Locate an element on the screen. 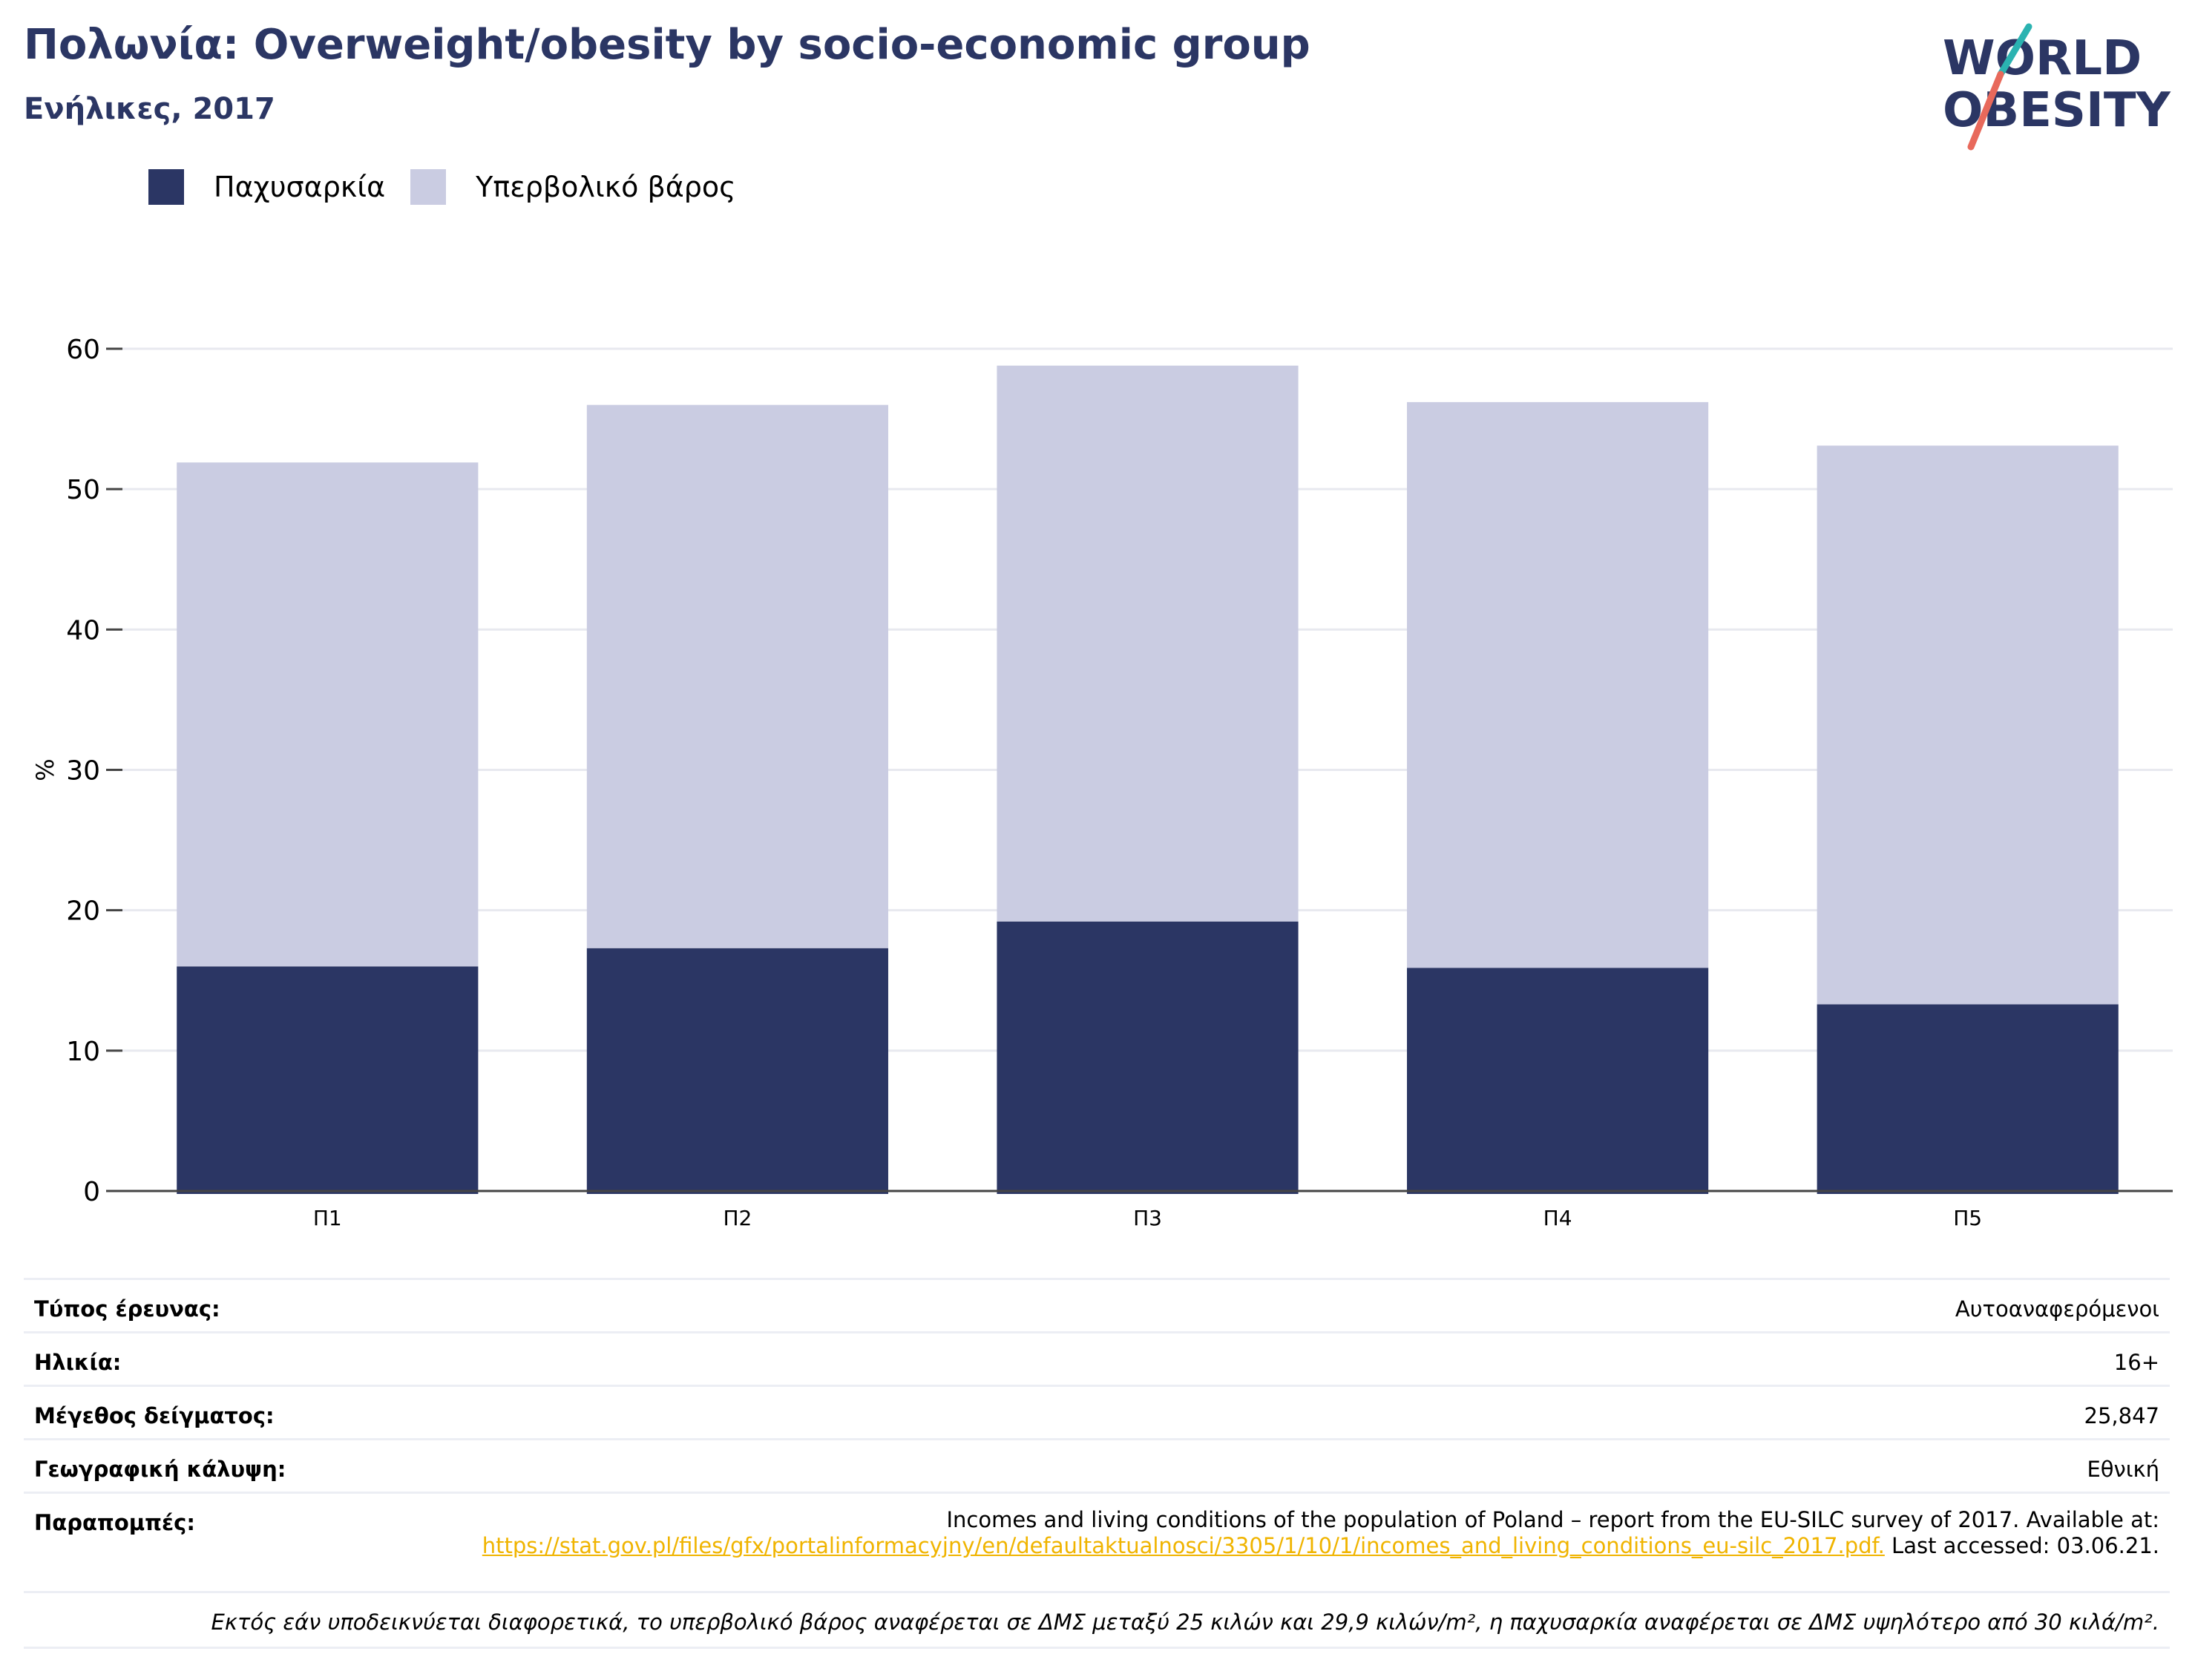  y-tick-label: 30 is located at coordinates (83, 771).